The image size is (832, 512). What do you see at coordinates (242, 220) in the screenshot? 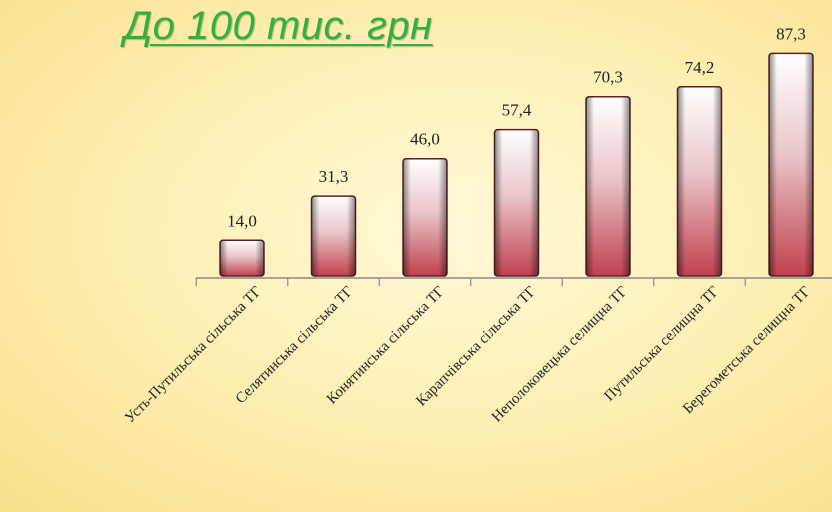
I see `data-label: 14,0` at bounding box center [242, 220].